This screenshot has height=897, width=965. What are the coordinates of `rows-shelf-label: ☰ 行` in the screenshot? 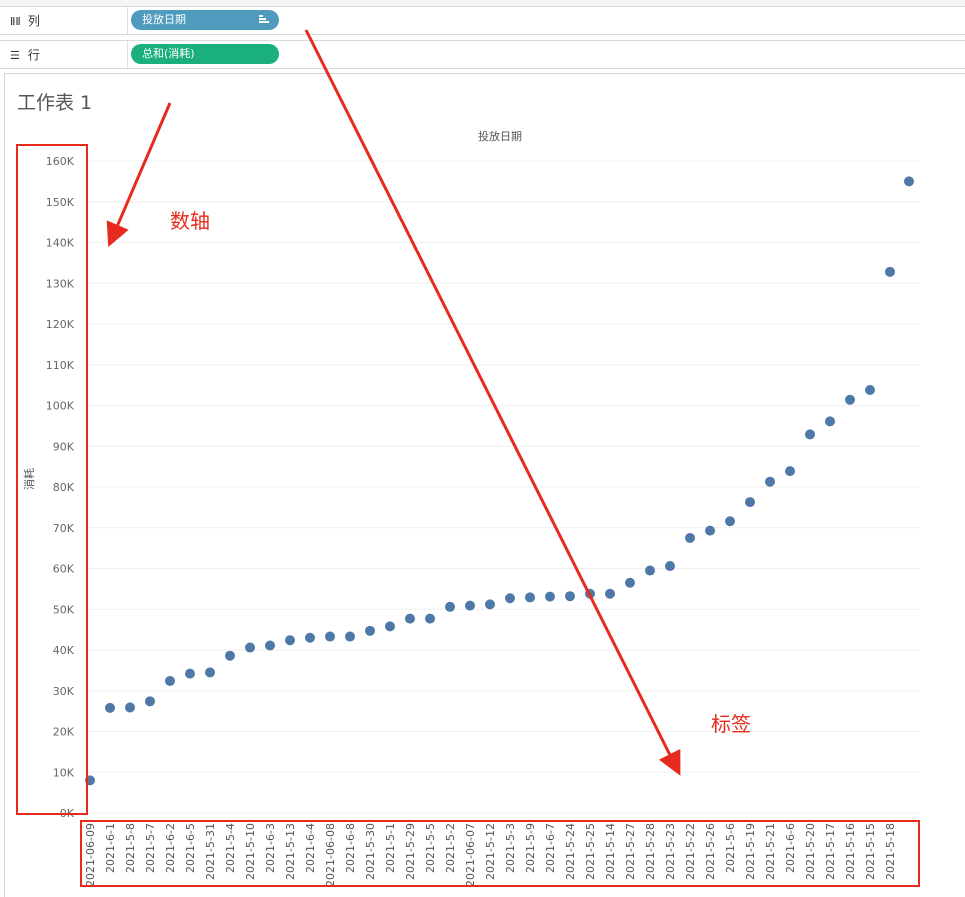 It's located at (25, 54).